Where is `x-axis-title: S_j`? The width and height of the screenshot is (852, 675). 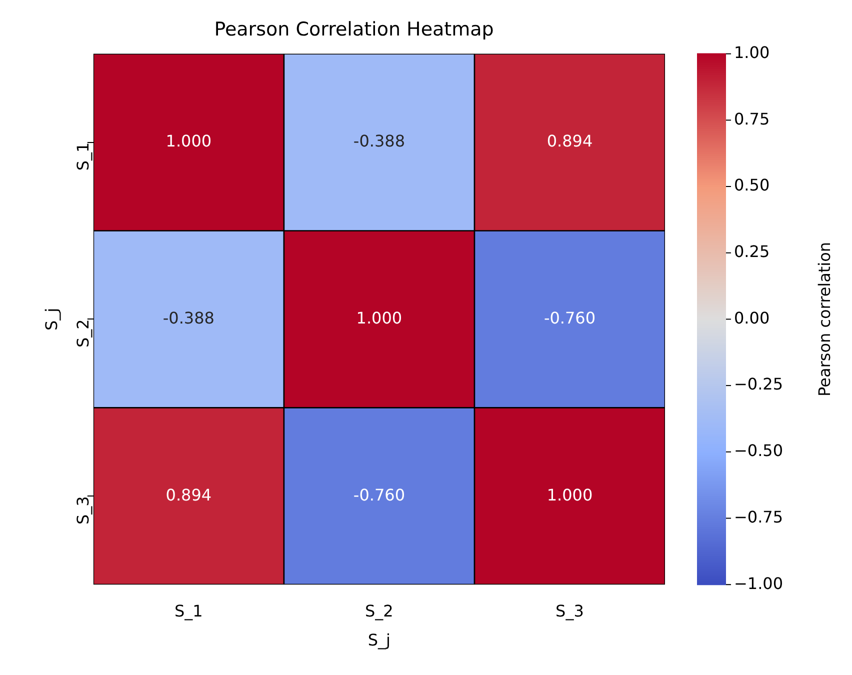 x-axis-title: S_j is located at coordinates (379, 640).